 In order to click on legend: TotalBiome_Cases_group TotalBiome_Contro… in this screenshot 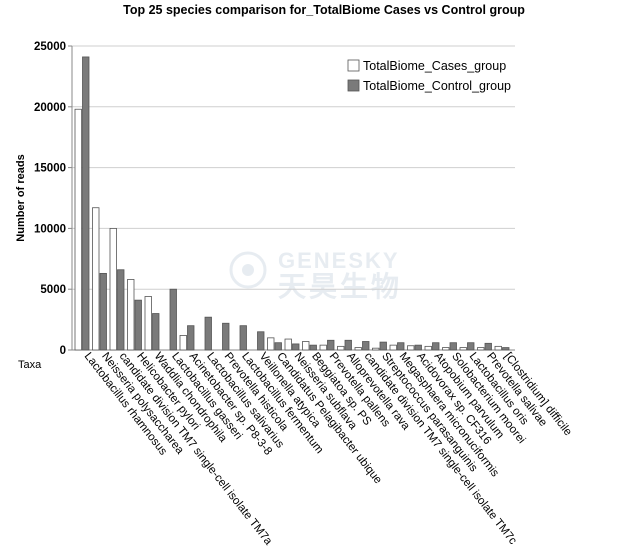, I will do `click(429, 76)`.